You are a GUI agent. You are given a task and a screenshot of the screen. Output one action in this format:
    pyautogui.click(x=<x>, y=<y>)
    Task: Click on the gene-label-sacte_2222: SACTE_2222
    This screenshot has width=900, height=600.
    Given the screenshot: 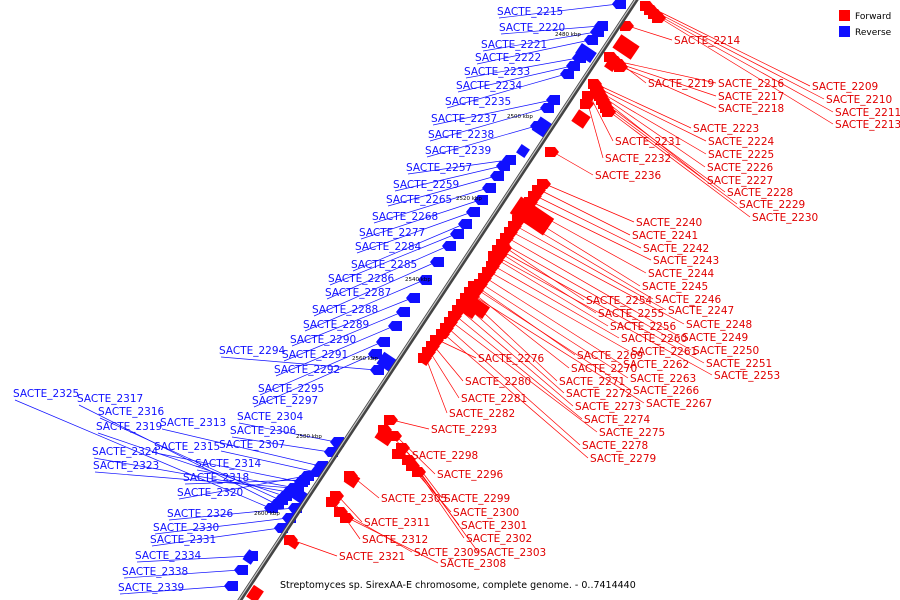 What is the action you would take?
    pyautogui.click(x=508, y=58)
    